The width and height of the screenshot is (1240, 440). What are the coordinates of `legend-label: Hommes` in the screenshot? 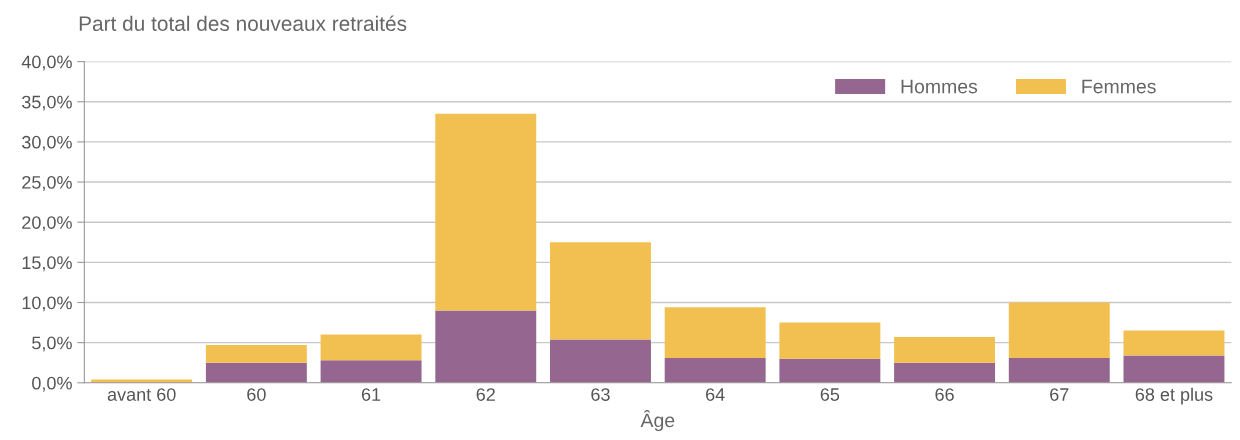 It's located at (939, 86).